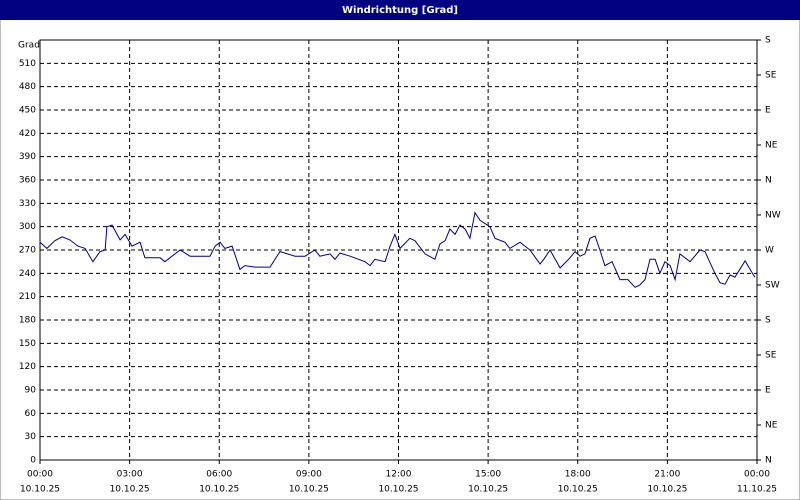 This screenshot has width=800, height=500. What do you see at coordinates (27, 251) in the screenshot?
I see `y-tick-label: 270` at bounding box center [27, 251].